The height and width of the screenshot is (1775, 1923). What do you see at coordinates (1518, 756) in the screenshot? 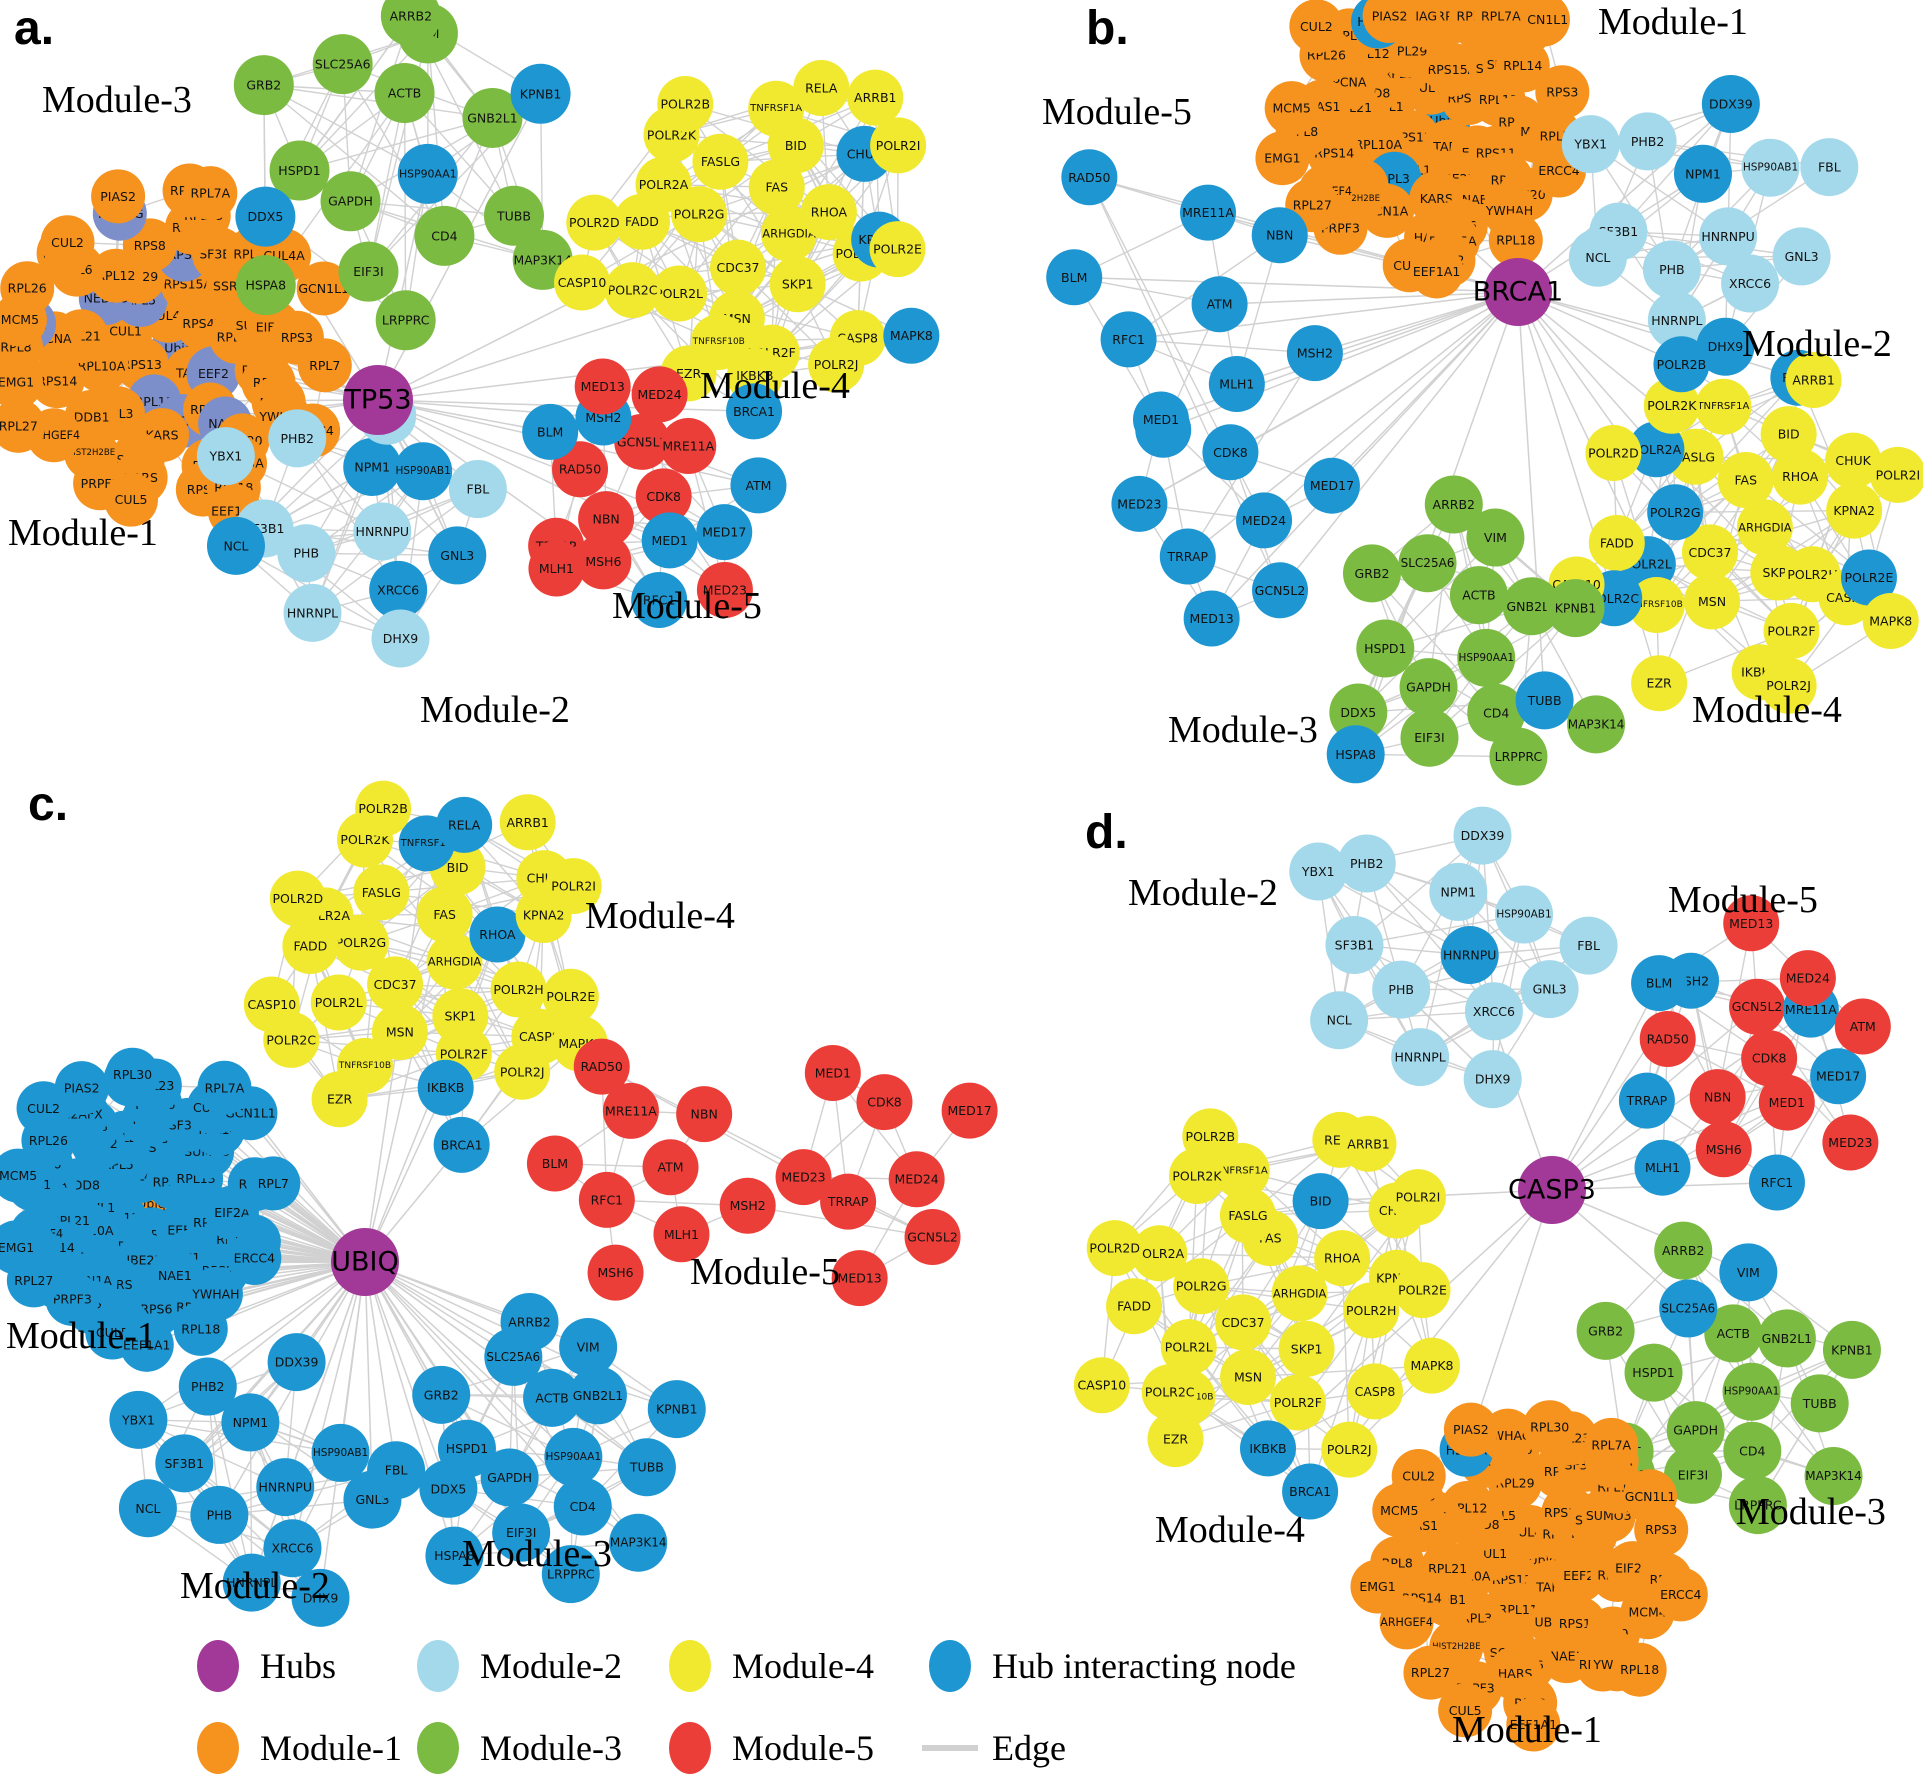
I see `node-LRPPRC` at bounding box center [1518, 756].